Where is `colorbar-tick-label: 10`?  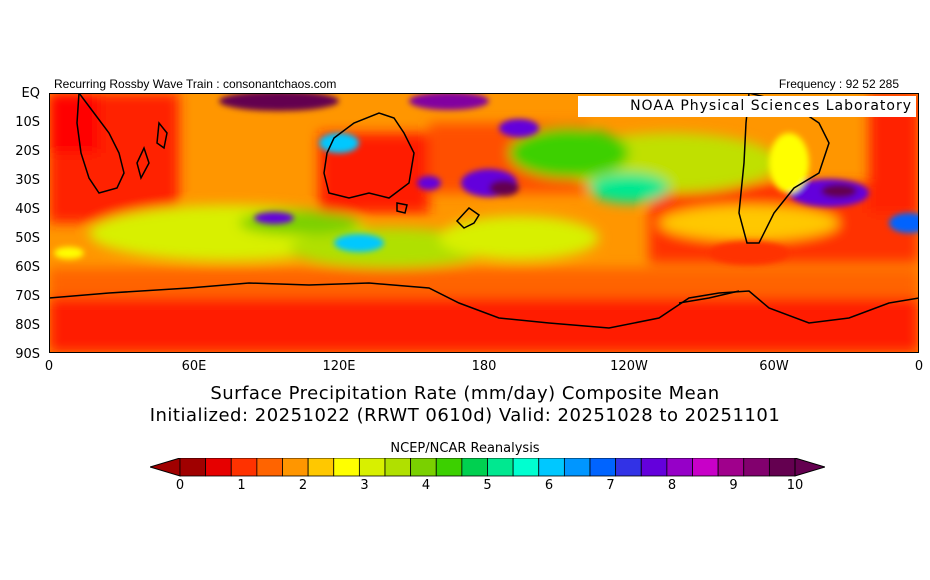 colorbar-tick-label: 10 is located at coordinates (795, 485).